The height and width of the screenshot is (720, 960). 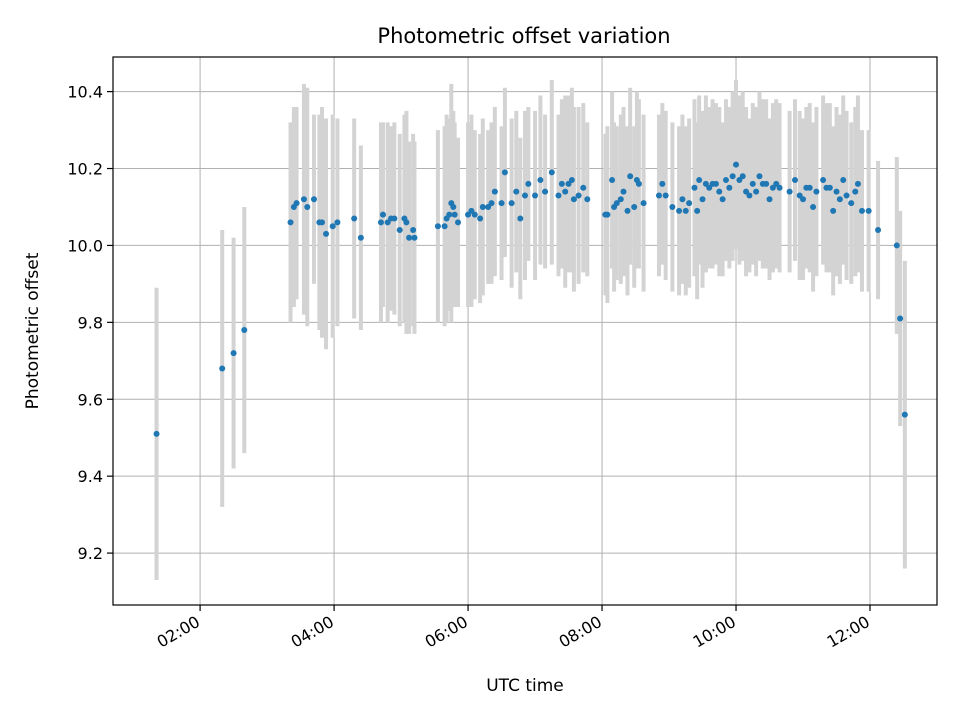 What do you see at coordinates (85, 169) in the screenshot?
I see `y-tick-label-5: 10.2` at bounding box center [85, 169].